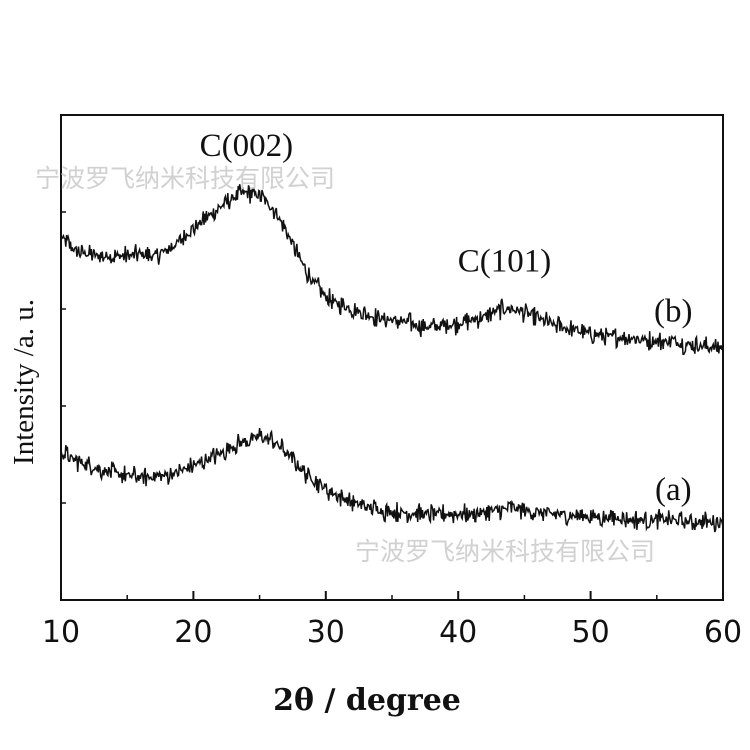  What do you see at coordinates (392, 480) in the screenshot?
I see `series-line-a` at bounding box center [392, 480].